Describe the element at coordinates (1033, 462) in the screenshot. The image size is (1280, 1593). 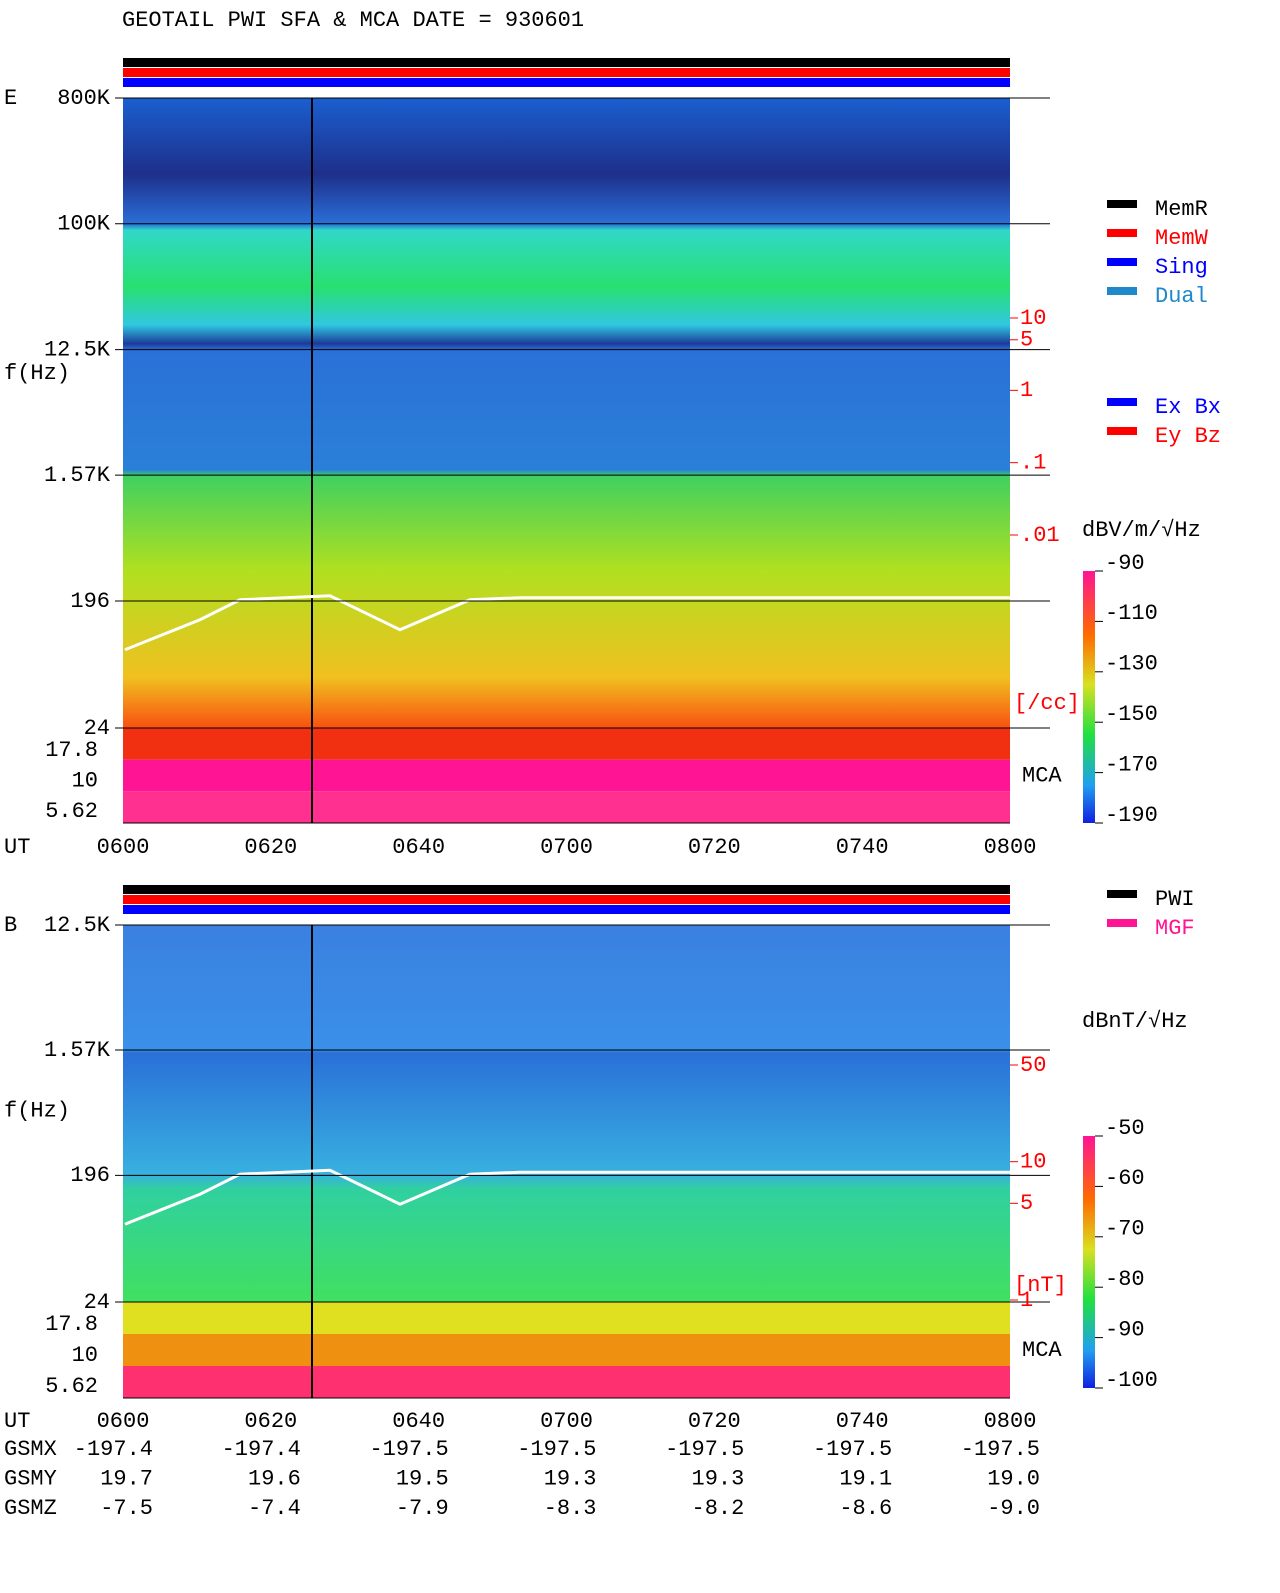
I see `density-tick-label: .1` at that location.